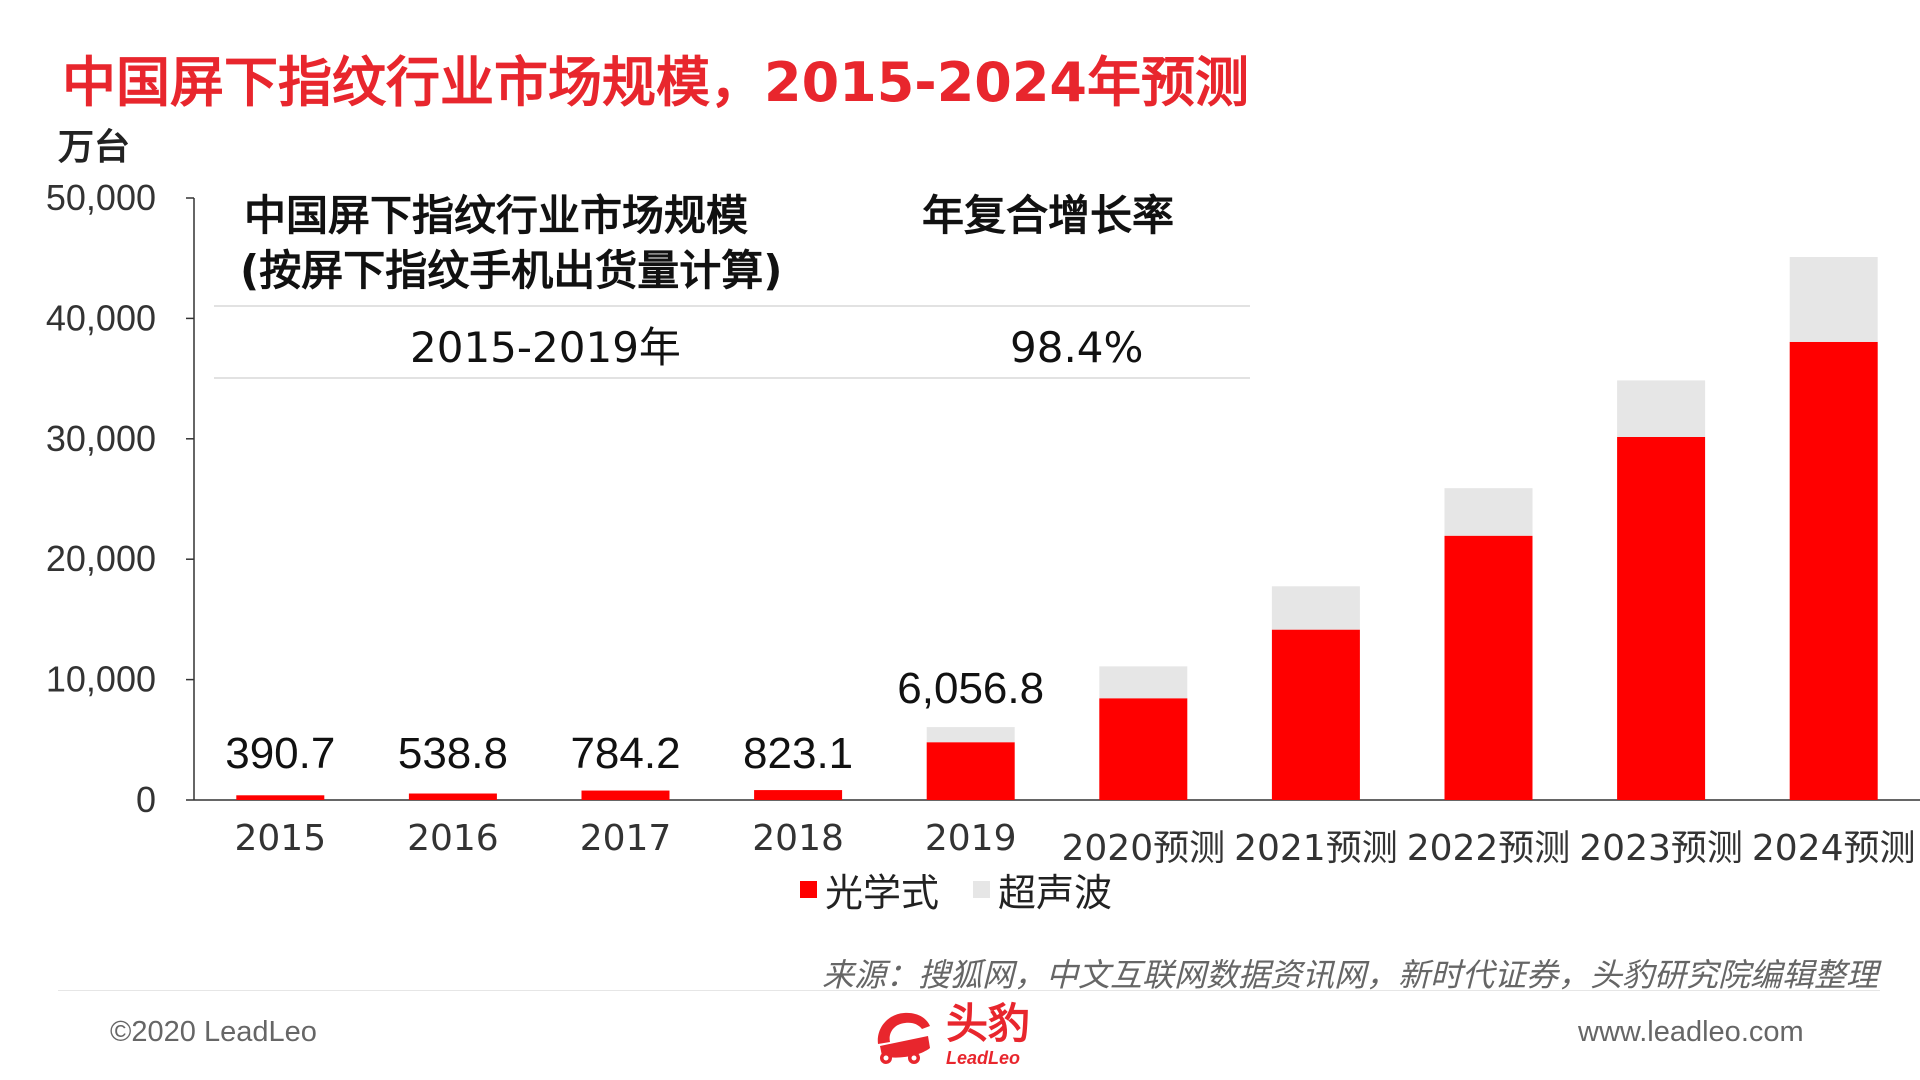  What do you see at coordinates (1489, 848) in the screenshot?
I see `x-tick-label: 2022预测` at bounding box center [1489, 848].